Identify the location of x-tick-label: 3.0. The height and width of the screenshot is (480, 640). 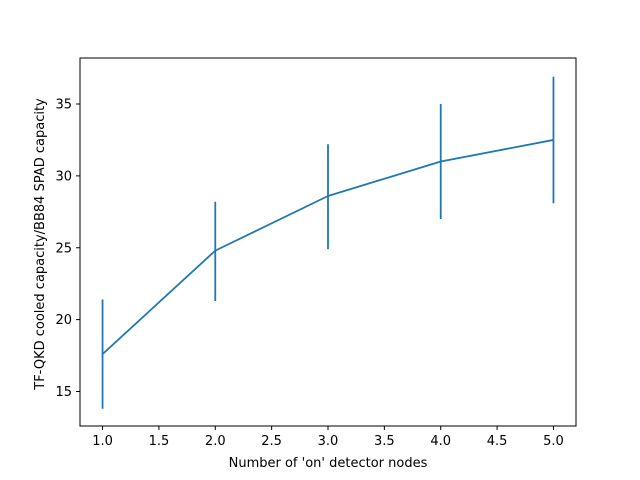
(328, 441).